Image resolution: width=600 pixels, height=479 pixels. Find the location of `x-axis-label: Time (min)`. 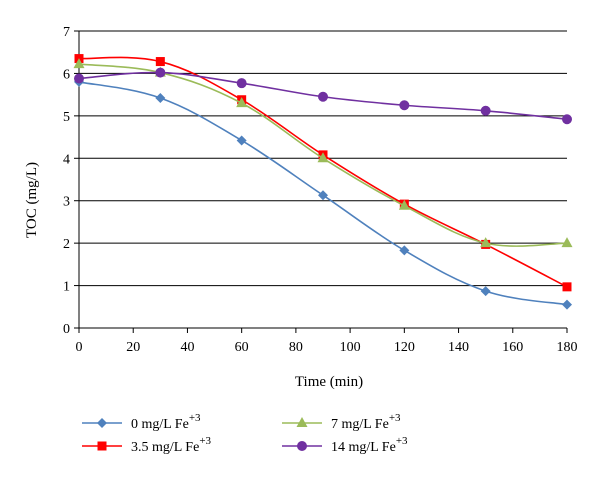

x-axis-label: Time (min) is located at coordinates (329, 382).